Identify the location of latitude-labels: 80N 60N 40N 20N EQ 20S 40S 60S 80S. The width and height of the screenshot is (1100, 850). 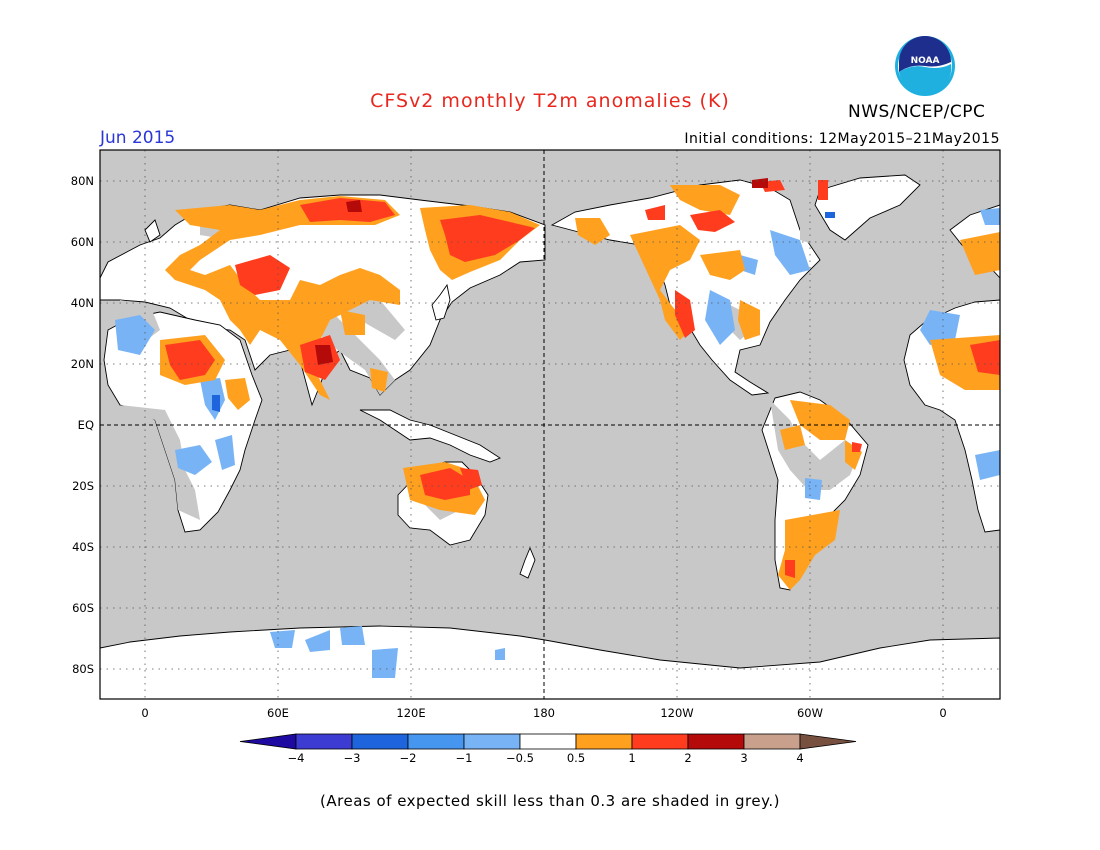
(82, 425).